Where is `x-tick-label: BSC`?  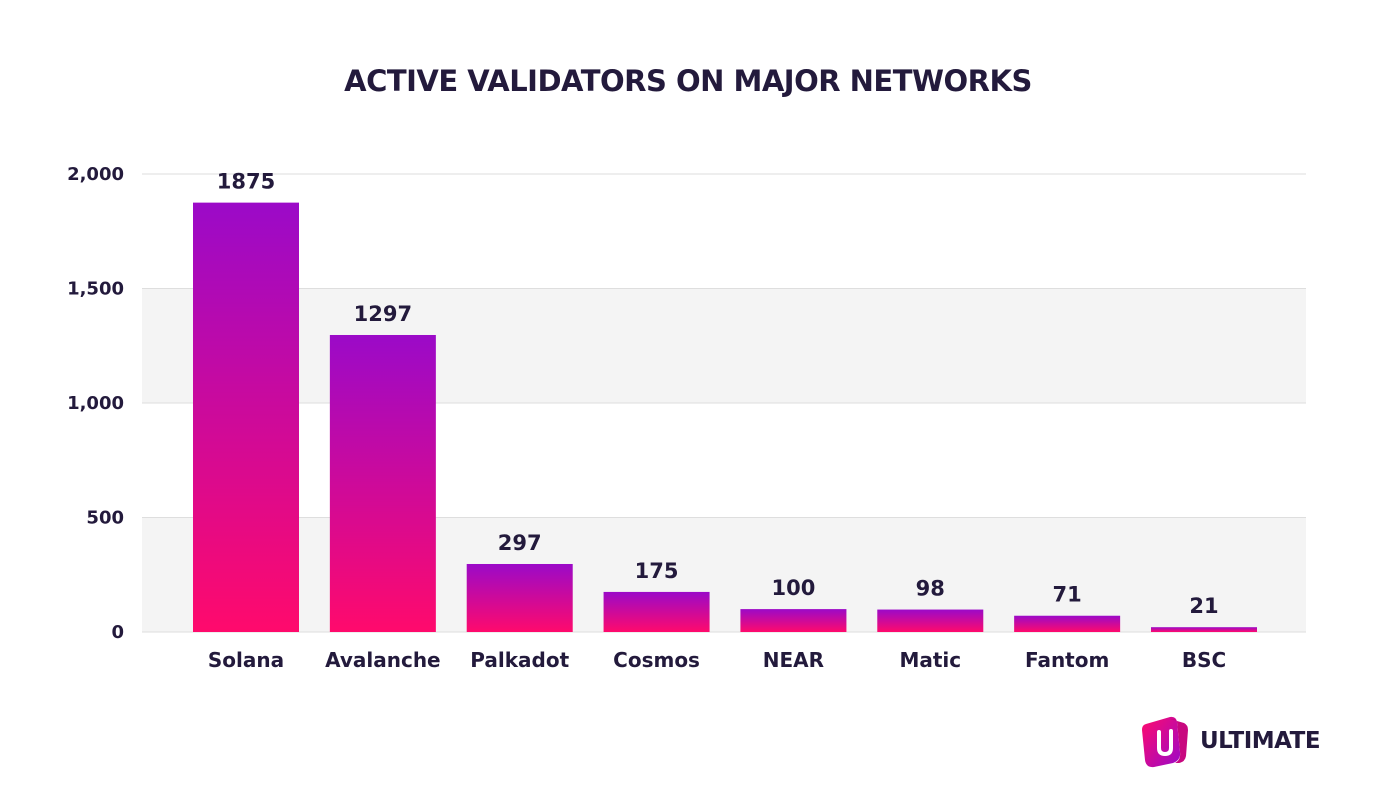 x-tick-label: BSC is located at coordinates (1204, 660).